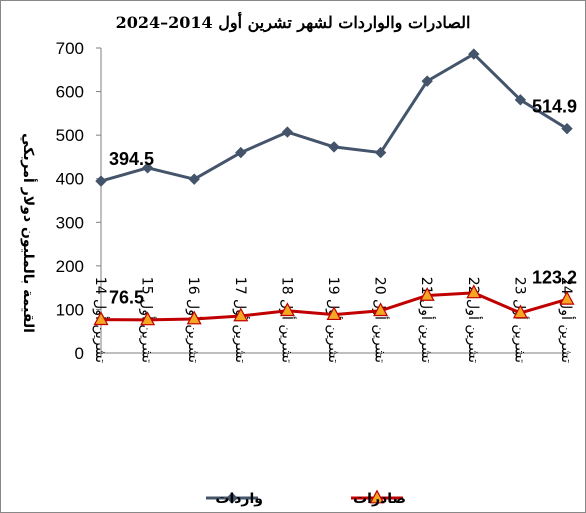  I want to click on legend-label-0: واردات, so click(239, 499).